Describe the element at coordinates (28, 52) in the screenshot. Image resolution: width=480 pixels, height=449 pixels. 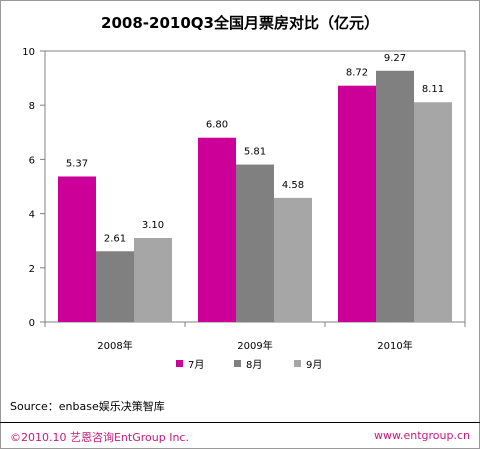
I see `y-tick-label: 10` at that location.